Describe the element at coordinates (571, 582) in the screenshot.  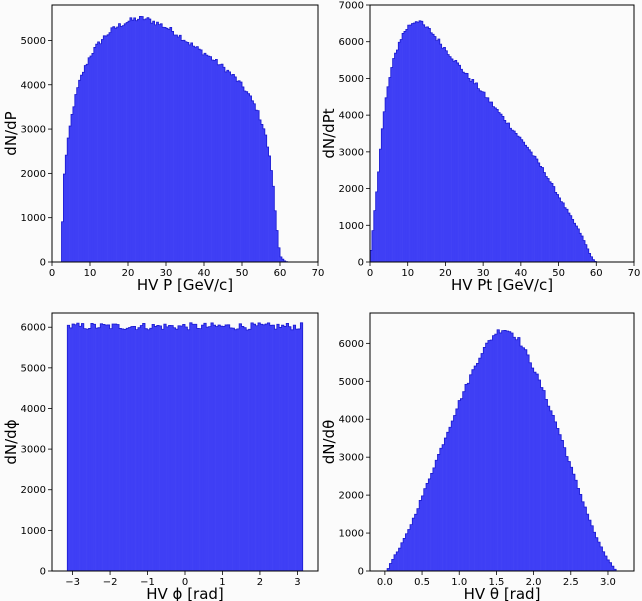
I see `x-tick-label: 2.5` at that location.